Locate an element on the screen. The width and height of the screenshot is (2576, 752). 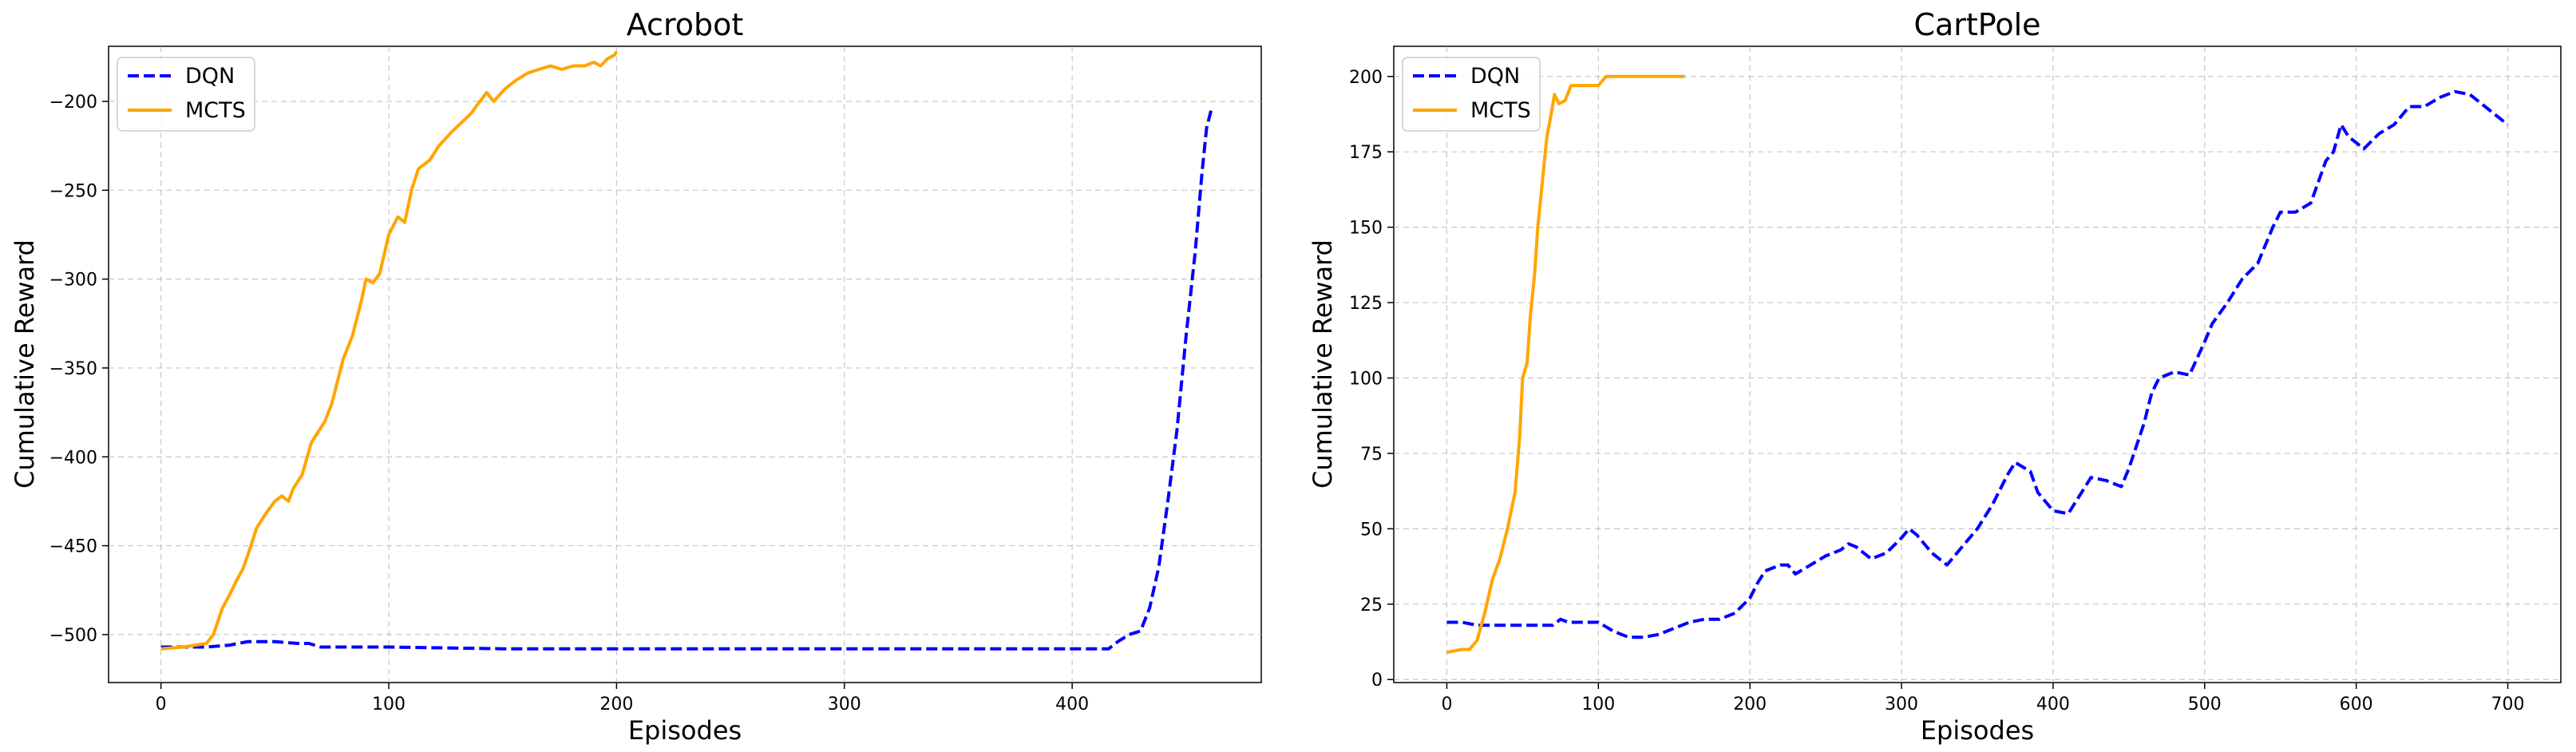
cartpole-y-ticks: 0 25 50 75 100 125 150 175 200 is located at coordinates (1372, 379).